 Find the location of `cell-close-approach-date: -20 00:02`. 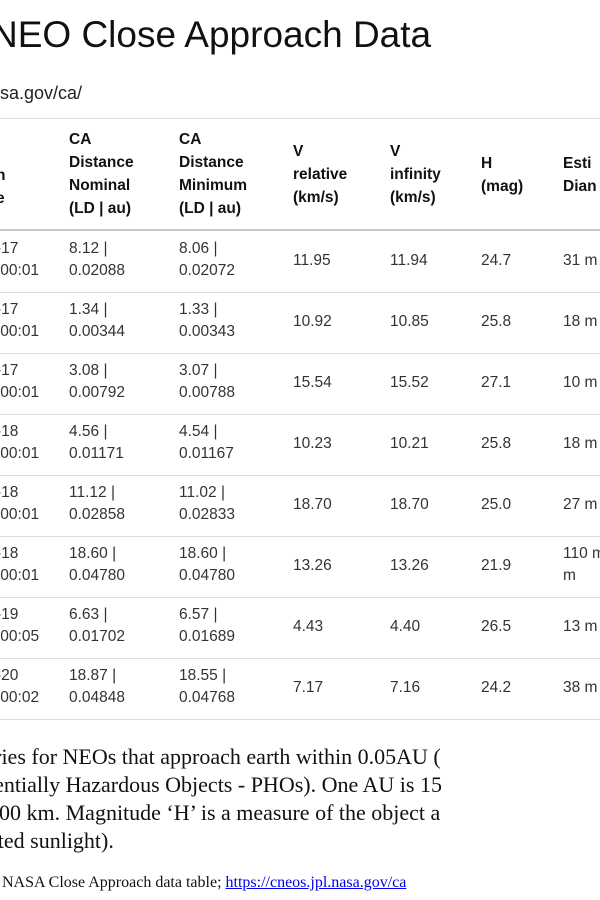

cell-close-approach-date: -20 00:02 is located at coordinates (20, 686).